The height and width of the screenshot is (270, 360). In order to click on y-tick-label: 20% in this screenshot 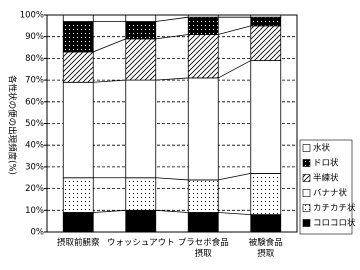, I will do `click(34, 189)`.